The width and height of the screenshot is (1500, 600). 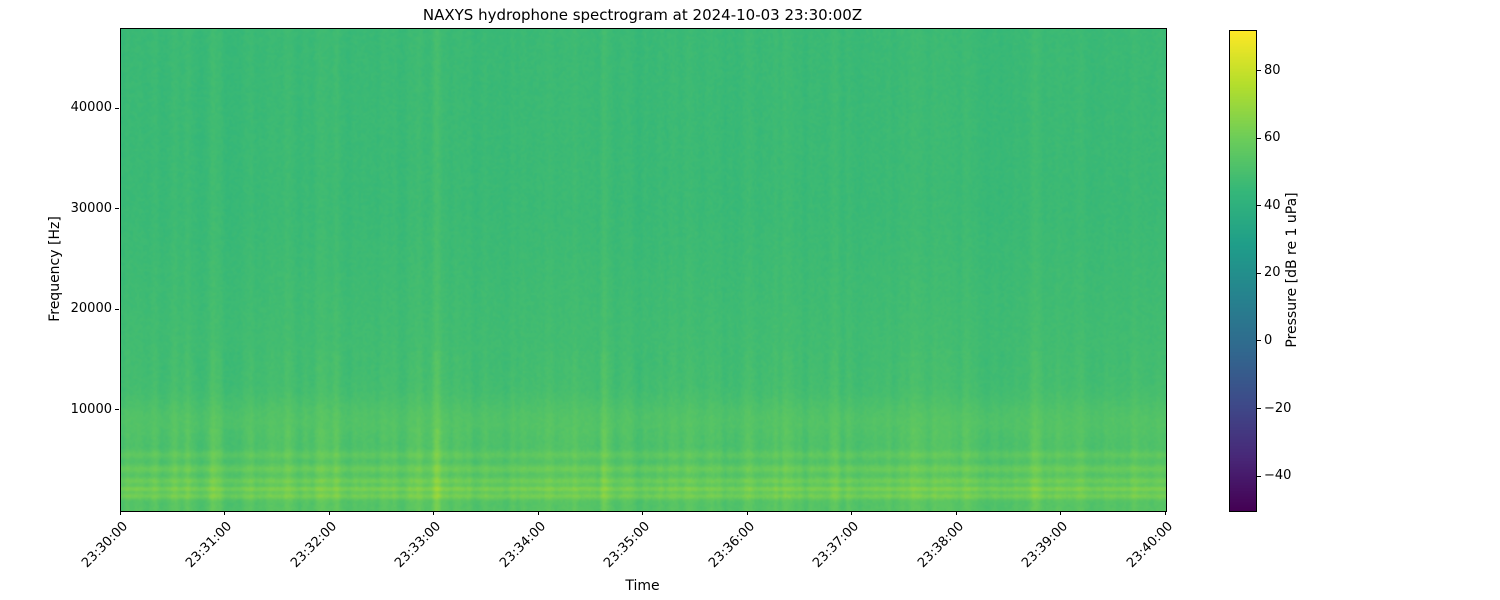 I want to click on x-tick-label: 23:35:00, so click(x=627, y=545).